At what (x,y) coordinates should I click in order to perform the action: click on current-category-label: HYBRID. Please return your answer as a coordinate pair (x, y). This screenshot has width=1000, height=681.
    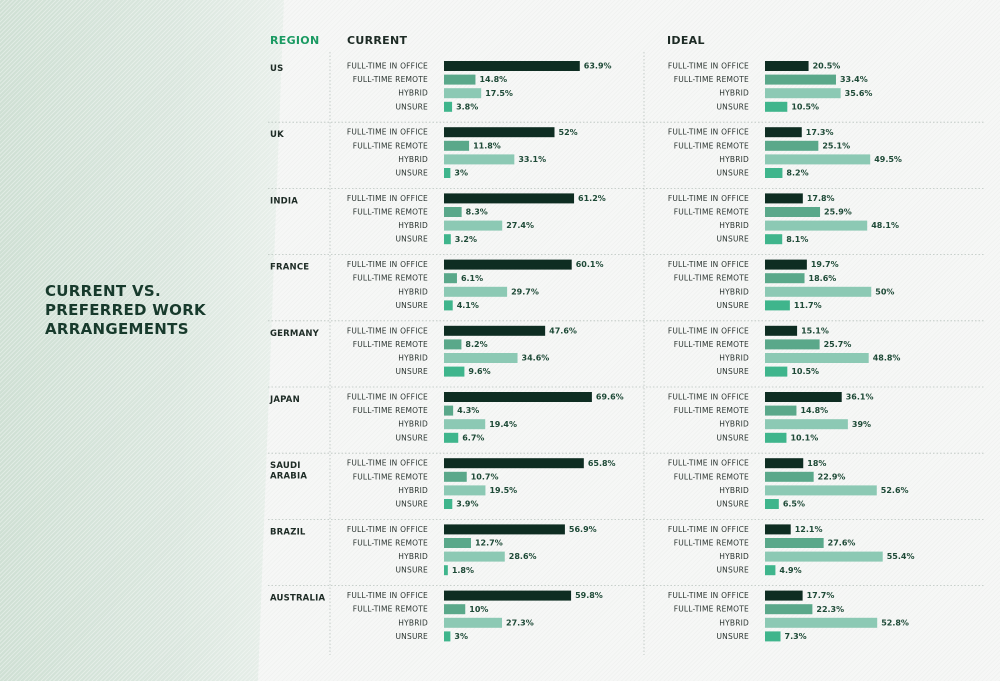
    Looking at the image, I should click on (413, 622).